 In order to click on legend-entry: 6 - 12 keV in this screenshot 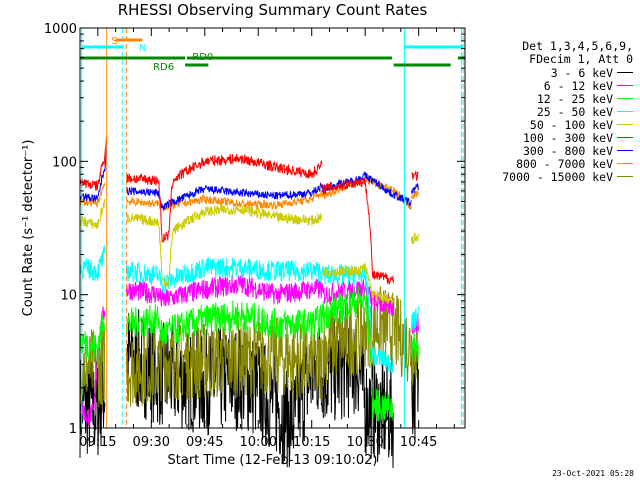, I will do `click(555, 85)`.